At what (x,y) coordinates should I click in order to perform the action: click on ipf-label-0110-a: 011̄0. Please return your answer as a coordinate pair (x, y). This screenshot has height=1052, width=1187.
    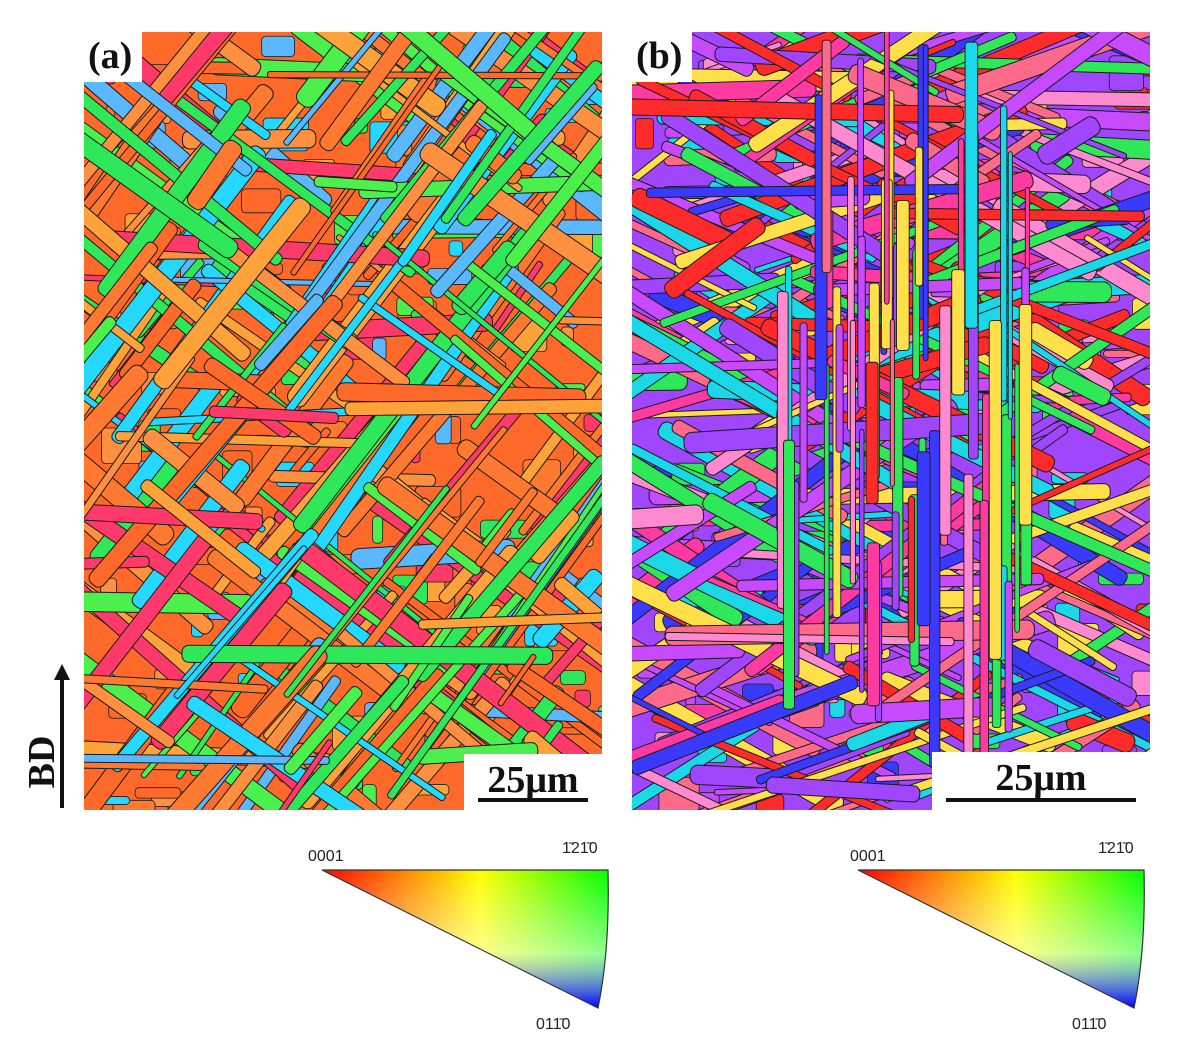
    Looking at the image, I should click on (553, 1024).